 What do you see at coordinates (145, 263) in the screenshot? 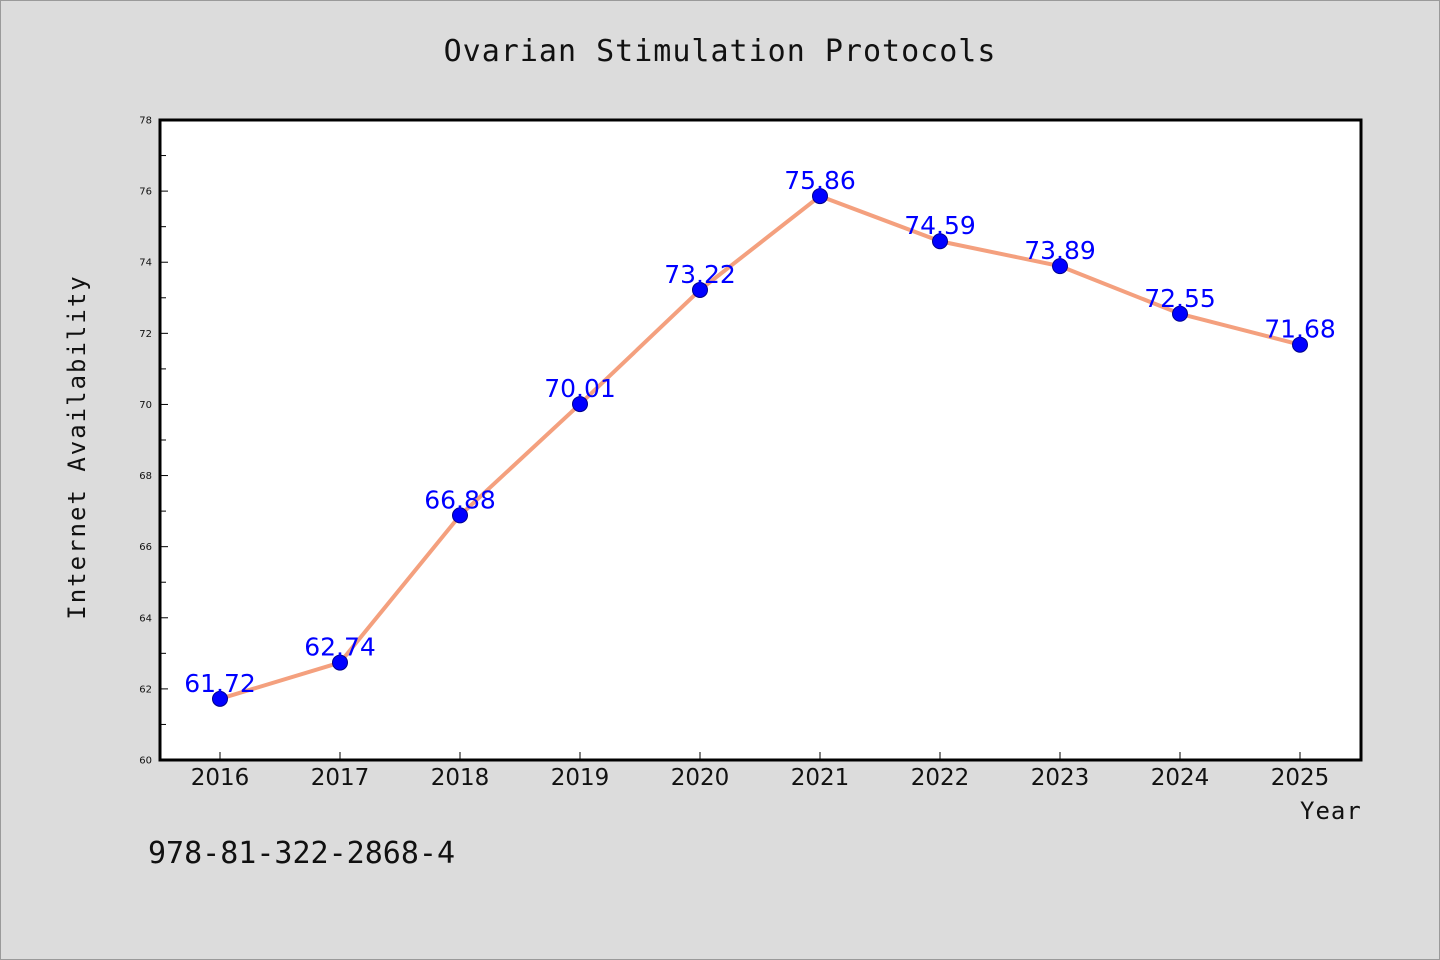
I see `y-tick-label: 74` at bounding box center [145, 263].